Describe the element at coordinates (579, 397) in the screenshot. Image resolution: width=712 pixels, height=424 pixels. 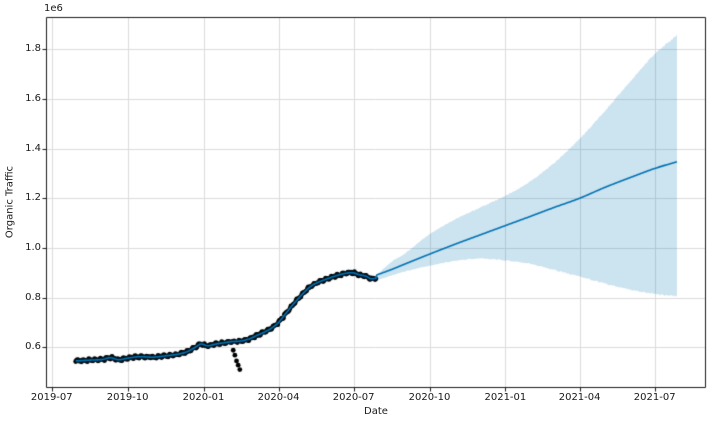
I see `x-tick-label-2021-04: 2021-04` at that location.